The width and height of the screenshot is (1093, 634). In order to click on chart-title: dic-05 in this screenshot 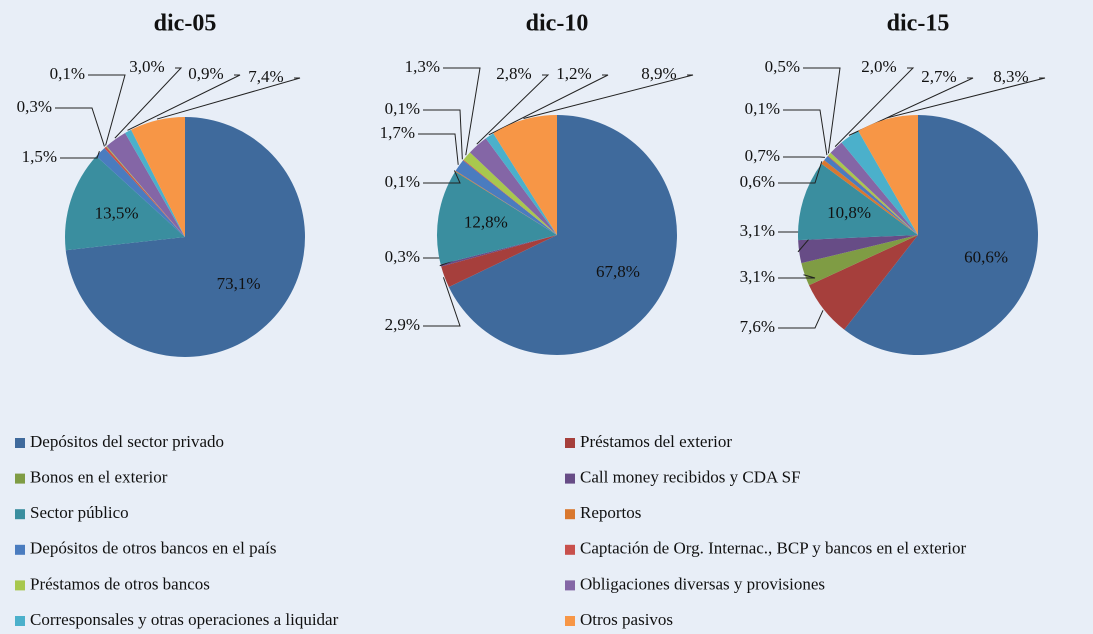, I will do `click(185, 24)`.